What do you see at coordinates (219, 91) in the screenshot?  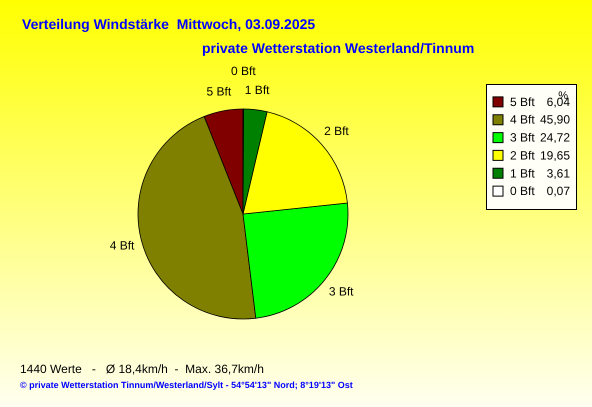 I see `slice-label: 5 Bft` at bounding box center [219, 91].